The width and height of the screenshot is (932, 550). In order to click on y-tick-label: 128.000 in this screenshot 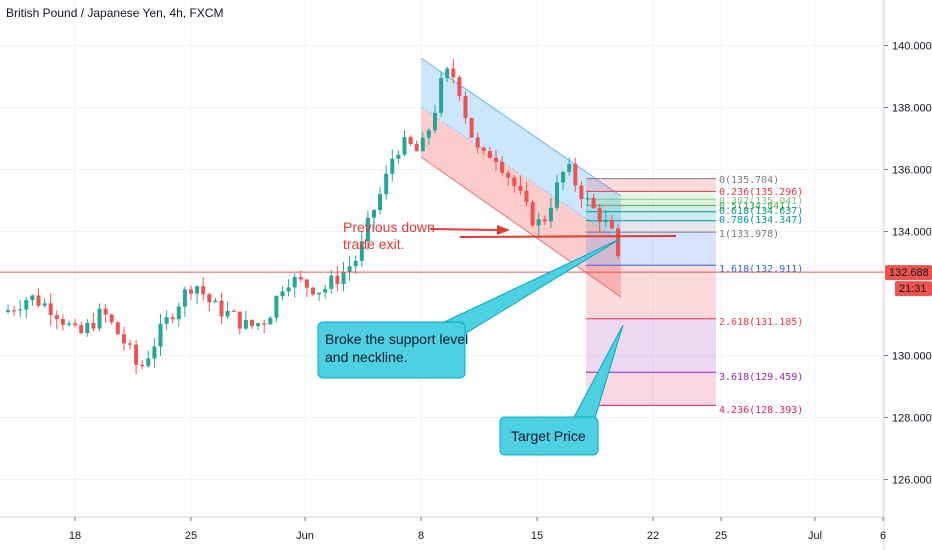, I will do `click(912, 419)`.